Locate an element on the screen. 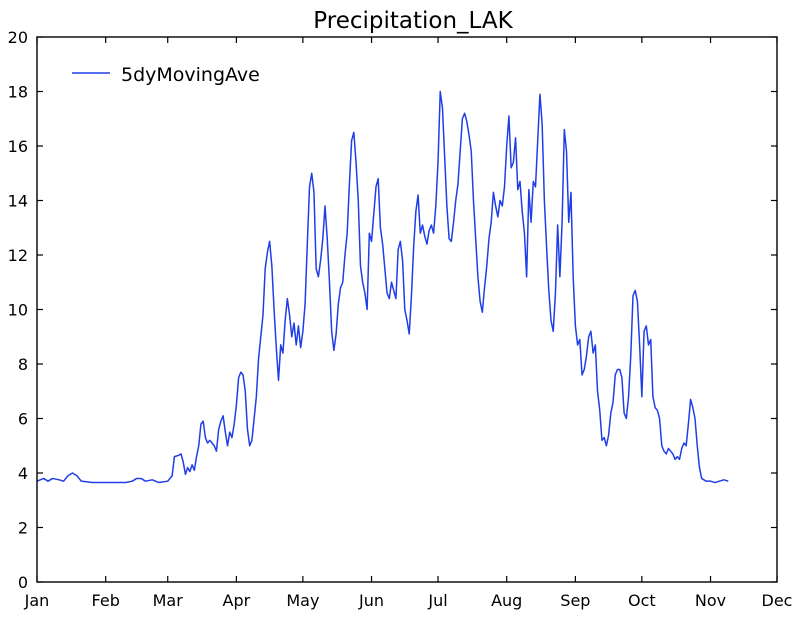  x-tick-label: Oct is located at coordinates (642, 600).